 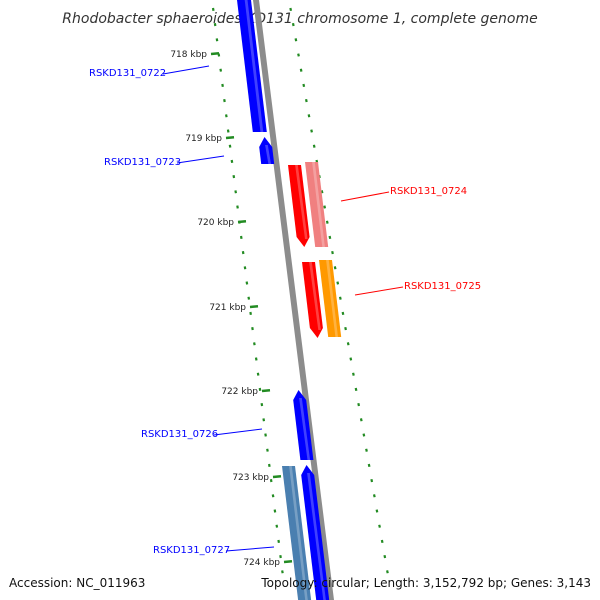 What do you see at coordinates (203, 139) in the screenshot?
I see `scale-label: 719 kbp` at bounding box center [203, 139].